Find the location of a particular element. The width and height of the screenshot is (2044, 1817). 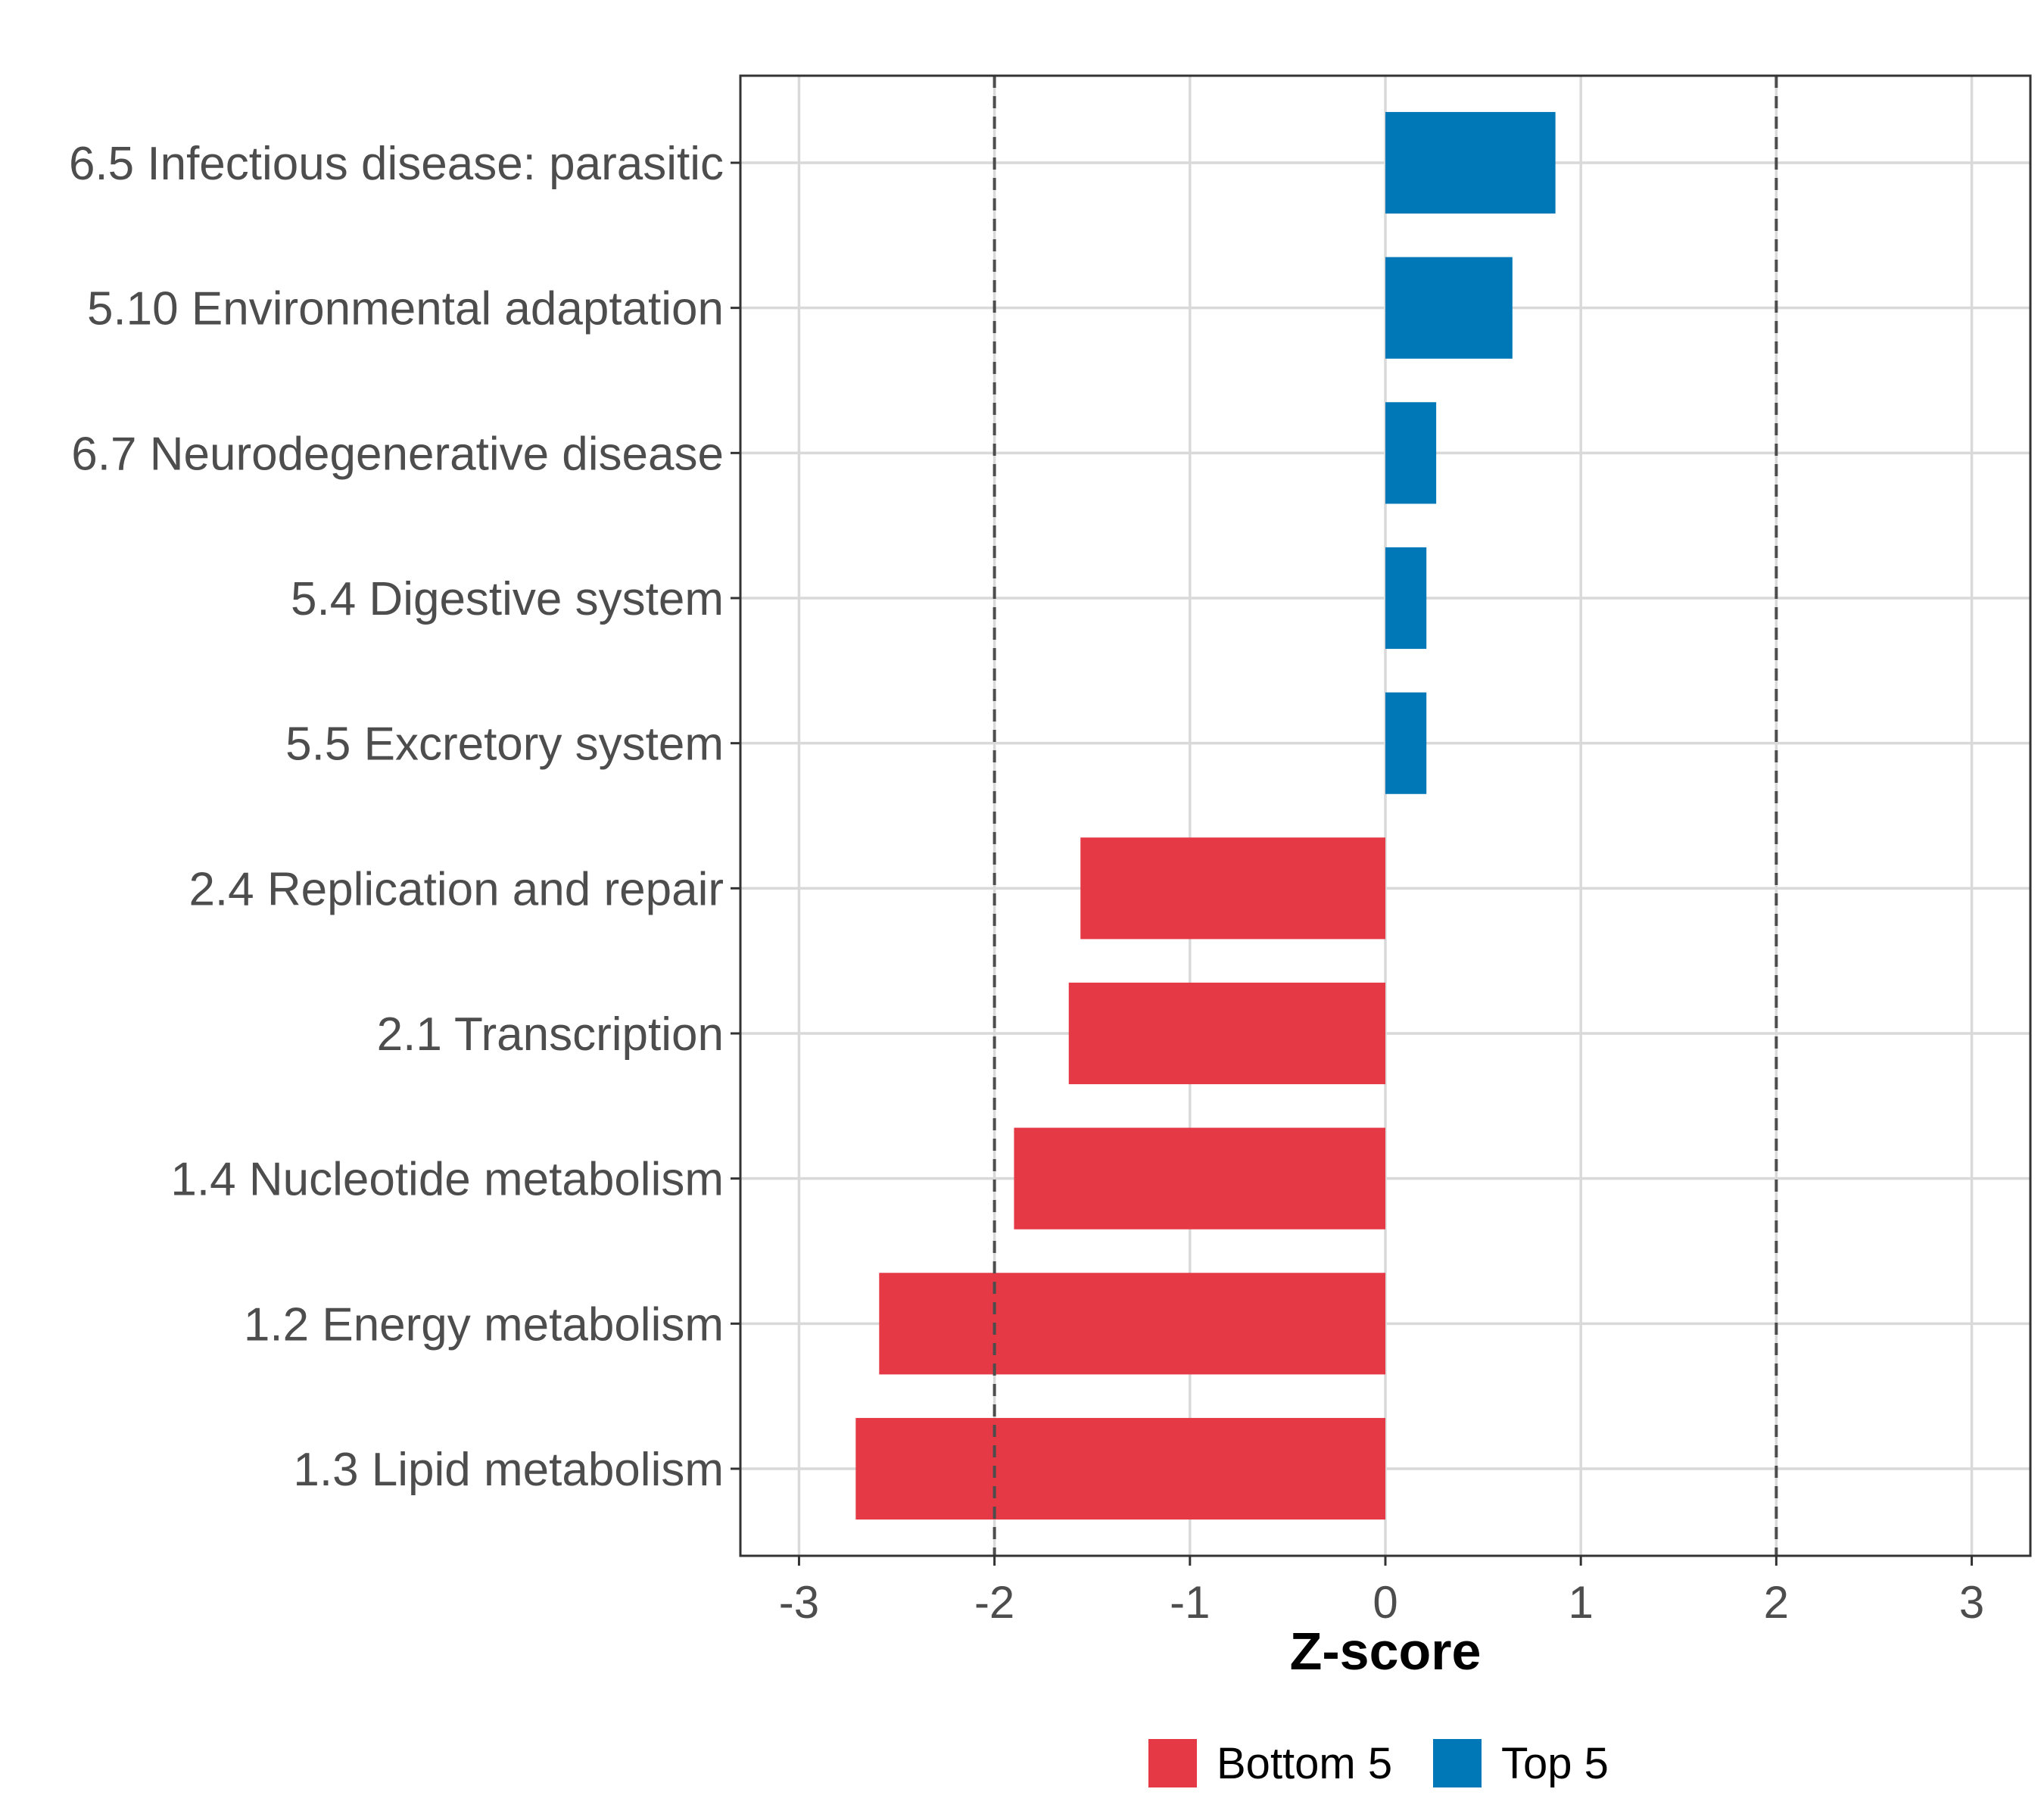

y-tick-label: 6.5 Infectious disease: parasitic is located at coordinates (396, 164).